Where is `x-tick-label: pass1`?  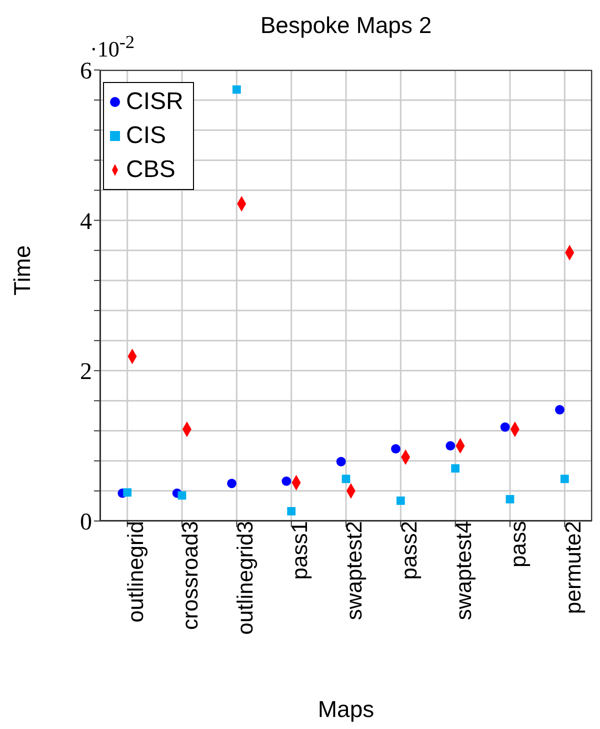
x-tick-label: pass1 is located at coordinates (299, 550).